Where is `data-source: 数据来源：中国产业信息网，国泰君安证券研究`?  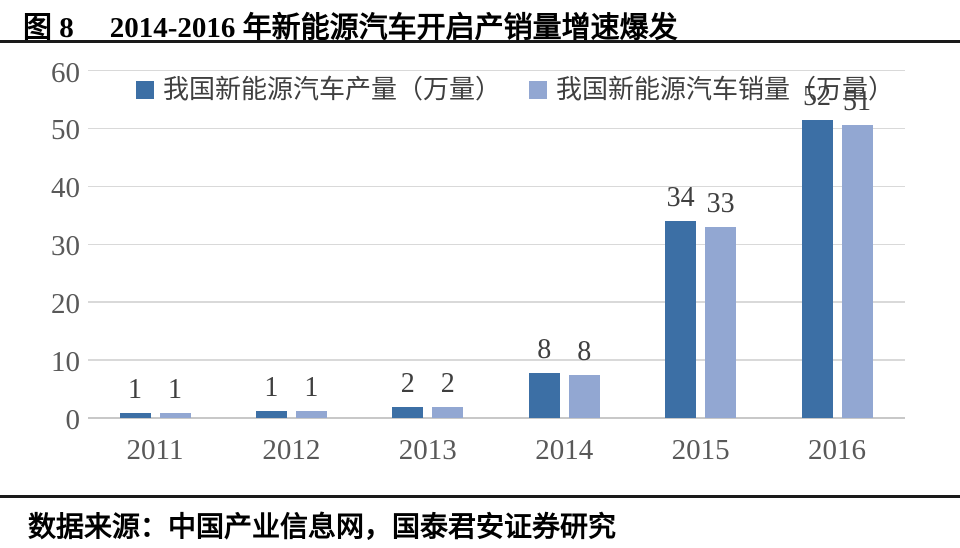
data-source: 数据来源：中国产业信息网，国泰君安证券研究 is located at coordinates (322, 527).